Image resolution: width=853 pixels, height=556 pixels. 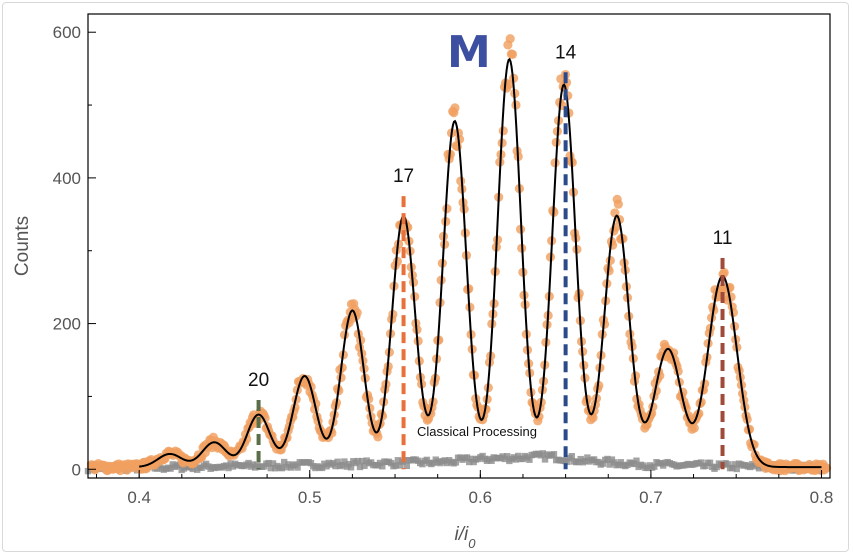 I want to click on y-tick-label: 200, so click(x=67, y=324).